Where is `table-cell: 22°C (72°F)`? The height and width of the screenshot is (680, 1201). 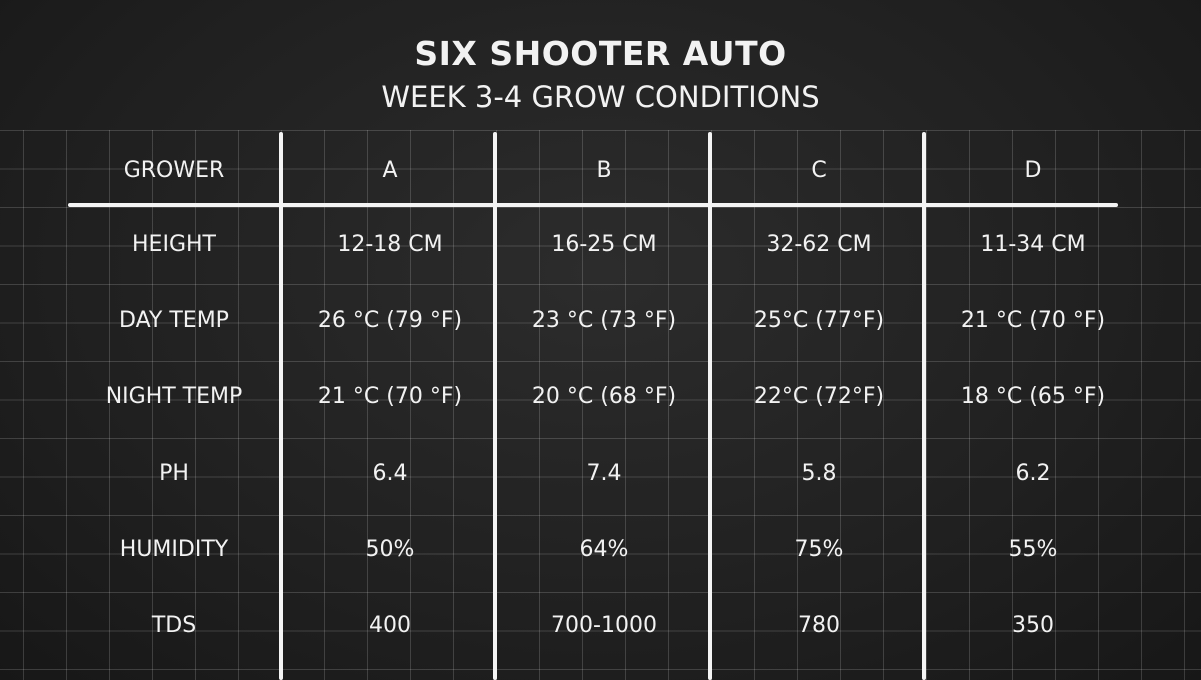
table-cell: 22°C (72°F) is located at coordinates (819, 396).